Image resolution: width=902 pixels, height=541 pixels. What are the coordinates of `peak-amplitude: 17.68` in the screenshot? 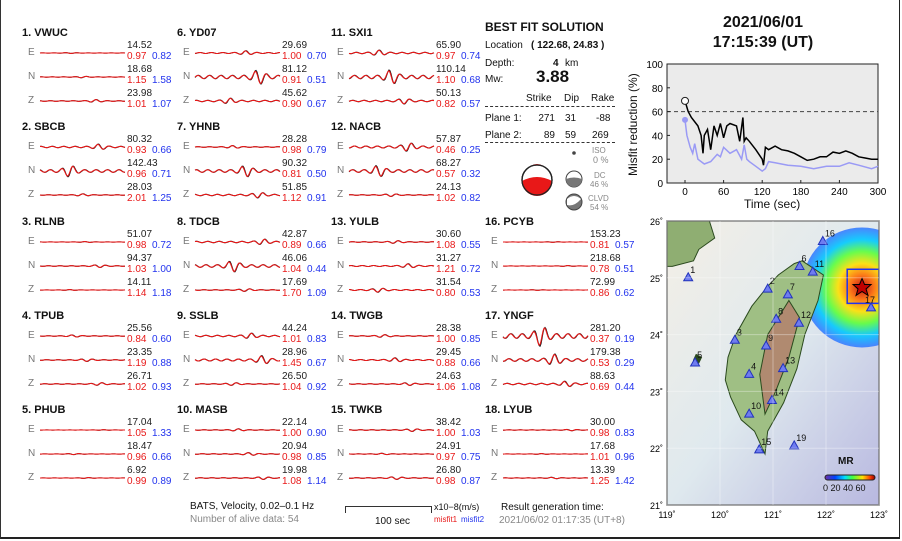 It's located at (603, 446).